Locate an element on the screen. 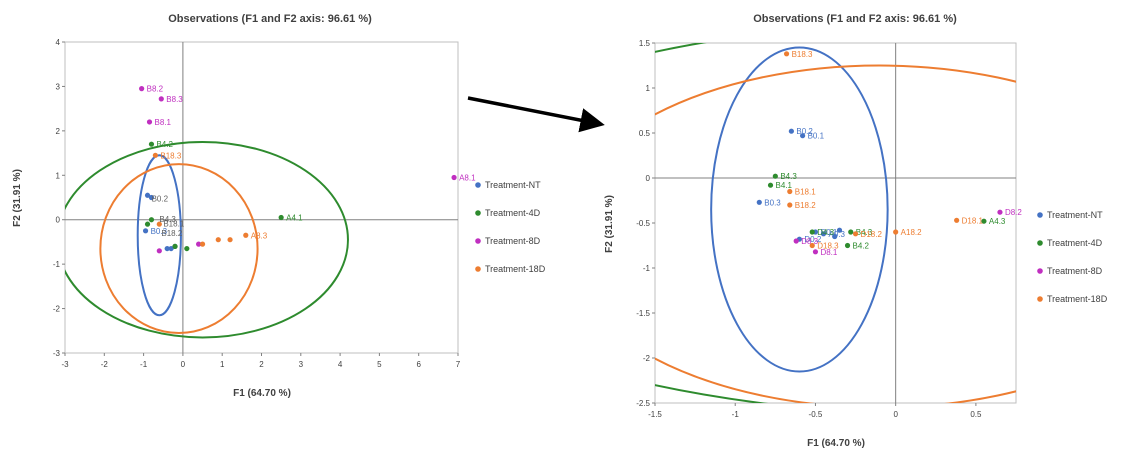  point-label: A18.2 is located at coordinates (911, 232).